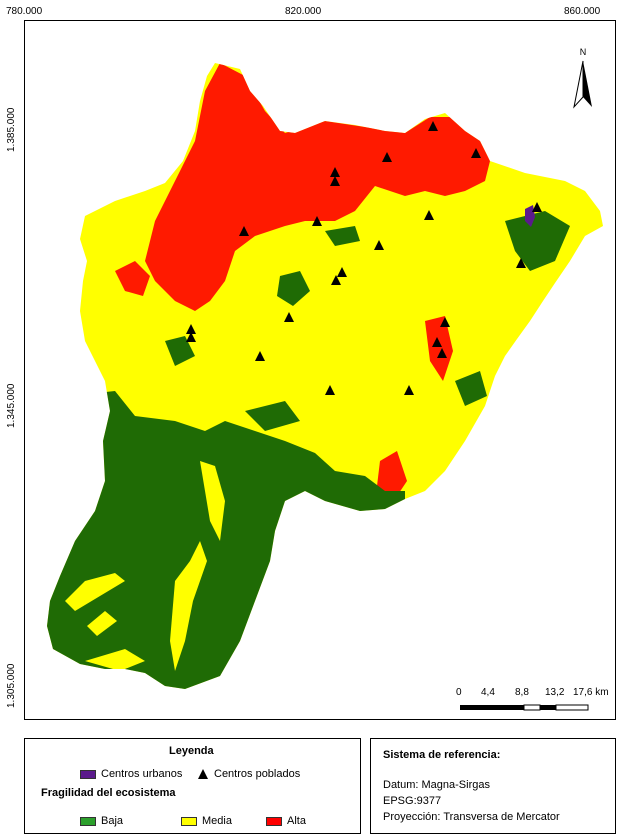 The height and width of the screenshot is (840, 624). I want to click on coord-top-780: 780.000, so click(24, 11).